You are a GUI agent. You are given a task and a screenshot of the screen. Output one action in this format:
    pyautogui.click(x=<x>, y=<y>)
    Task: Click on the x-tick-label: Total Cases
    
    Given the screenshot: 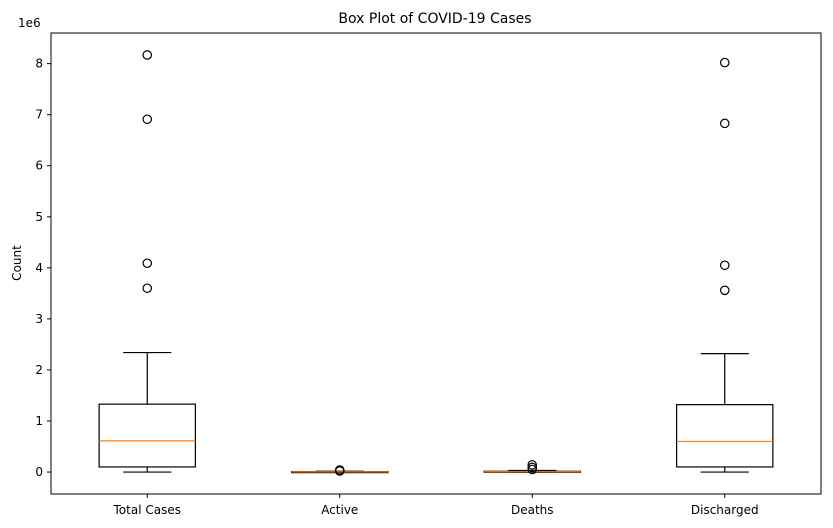 What is the action you would take?
    pyautogui.click(x=147, y=510)
    